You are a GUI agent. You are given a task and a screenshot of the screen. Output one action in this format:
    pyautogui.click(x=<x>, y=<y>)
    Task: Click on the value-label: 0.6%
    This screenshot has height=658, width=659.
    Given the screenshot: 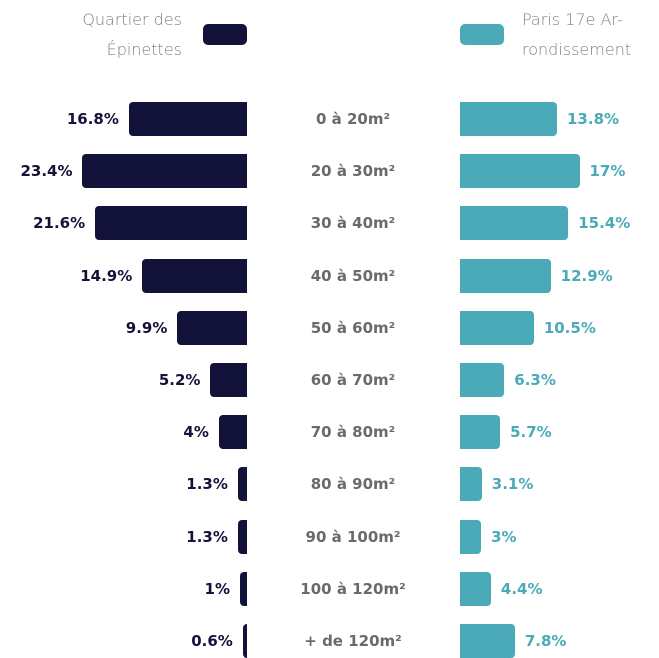 What is the action you would take?
    pyautogui.click(x=212, y=641)
    